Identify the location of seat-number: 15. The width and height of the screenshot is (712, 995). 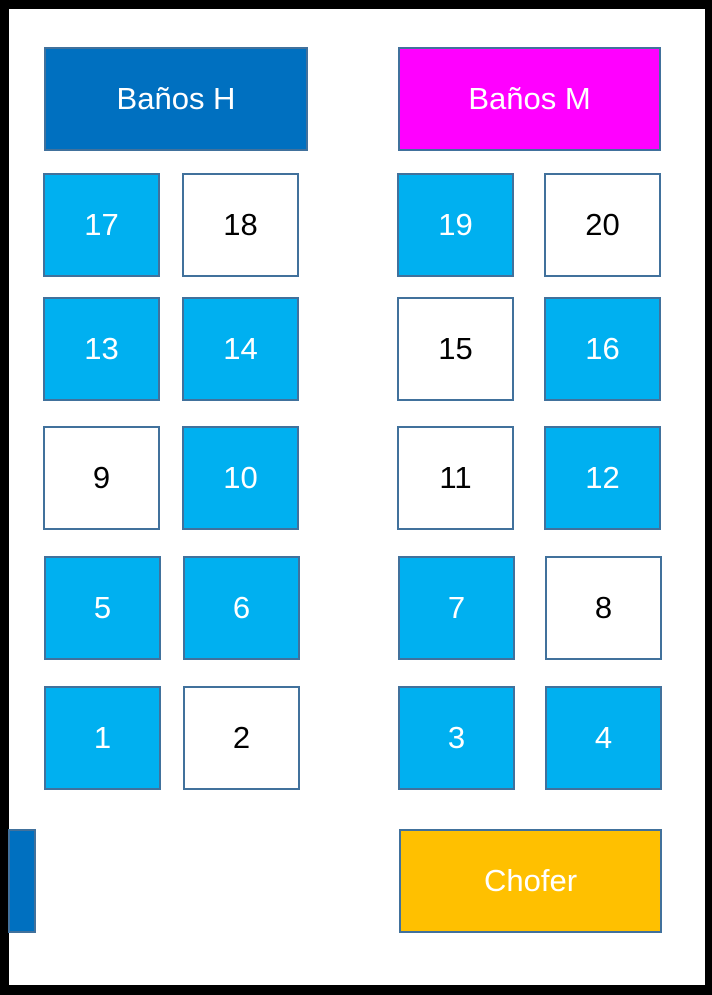
(455, 348).